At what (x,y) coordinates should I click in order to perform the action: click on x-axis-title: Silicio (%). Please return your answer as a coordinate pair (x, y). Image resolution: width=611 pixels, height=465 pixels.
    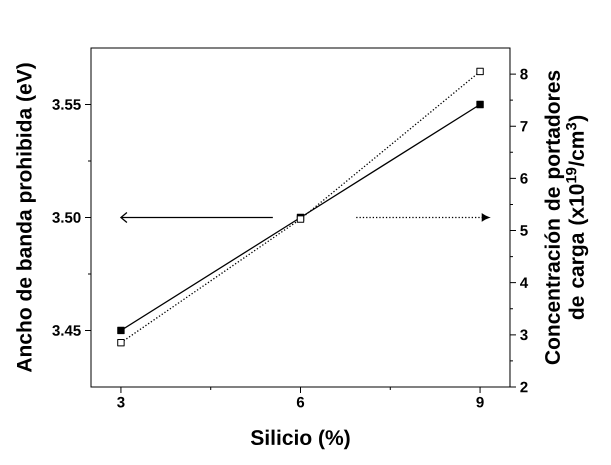
    Looking at the image, I should click on (300, 440).